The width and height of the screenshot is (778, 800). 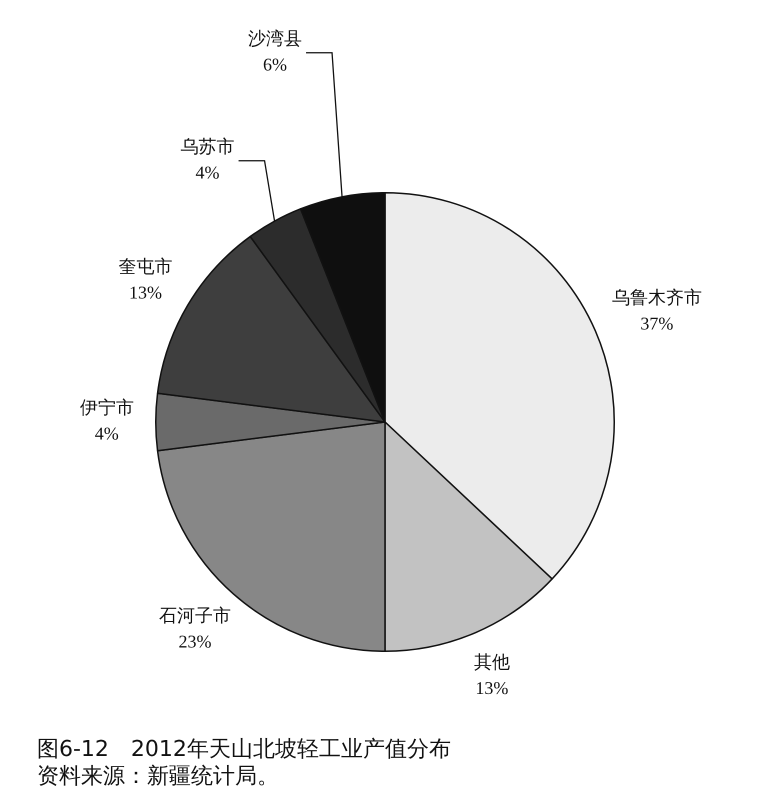 What do you see at coordinates (195, 616) in the screenshot?
I see `slice-label: 石河子市` at bounding box center [195, 616].